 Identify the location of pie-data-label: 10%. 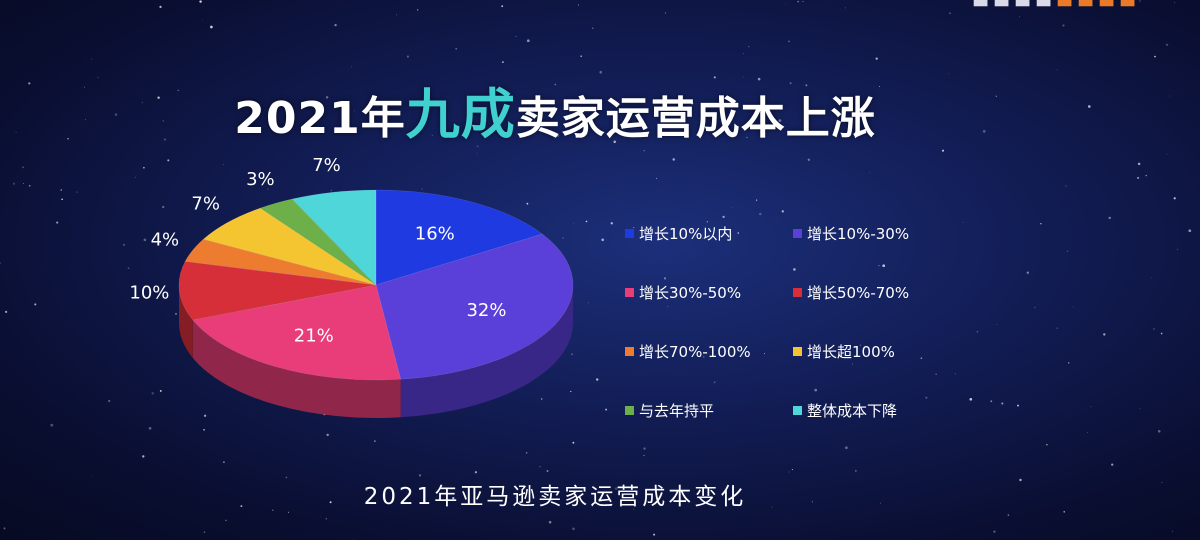
(149, 293).